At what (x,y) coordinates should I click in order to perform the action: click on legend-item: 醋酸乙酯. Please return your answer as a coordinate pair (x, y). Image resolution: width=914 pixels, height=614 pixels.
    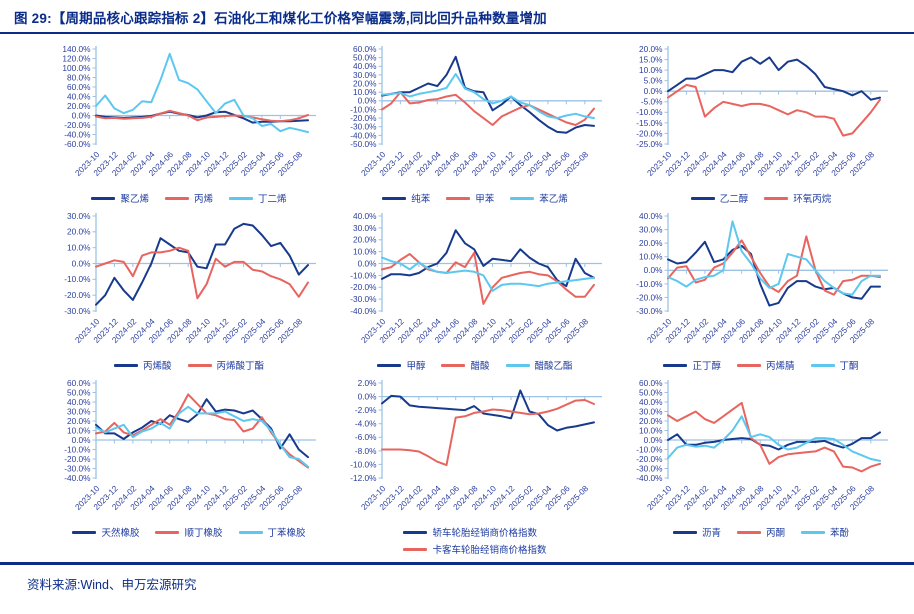
    Looking at the image, I should click on (539, 365).